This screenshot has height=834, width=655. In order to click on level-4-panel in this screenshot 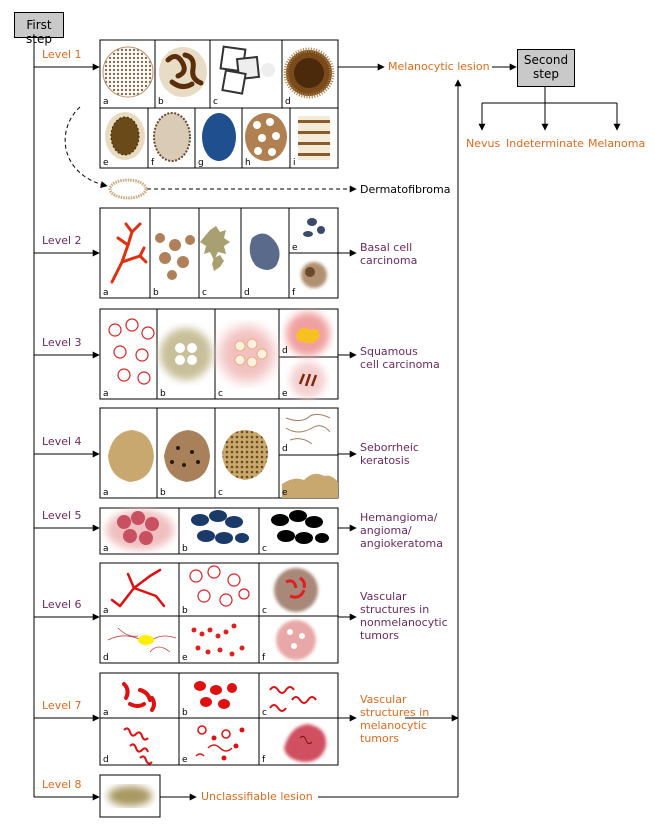, I will do `click(219, 453)`.